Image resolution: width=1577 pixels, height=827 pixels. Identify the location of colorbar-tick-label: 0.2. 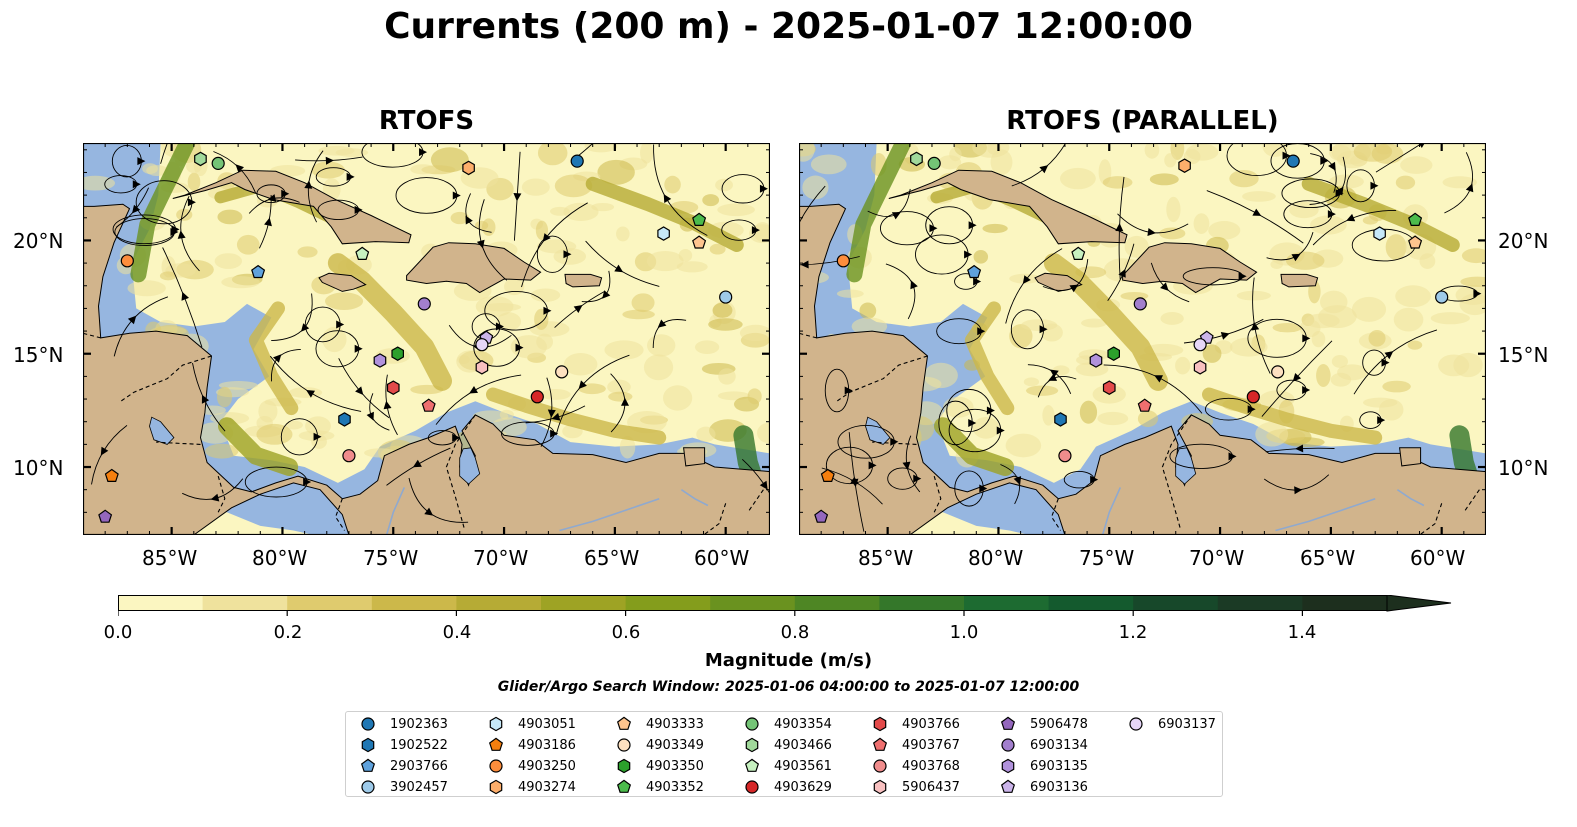
(288, 632).